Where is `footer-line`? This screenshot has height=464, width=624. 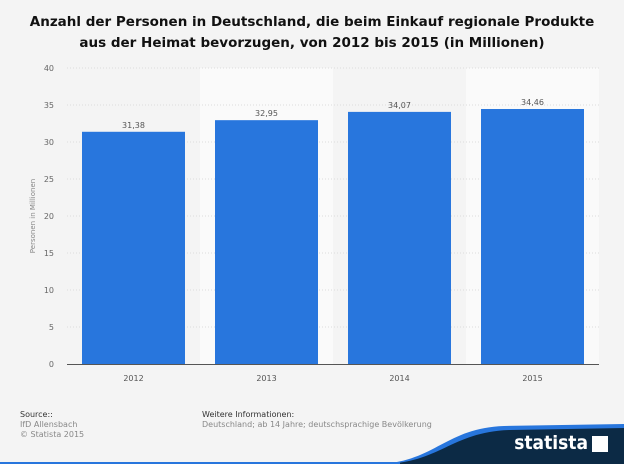
footer-line is located at coordinates (200, 463).